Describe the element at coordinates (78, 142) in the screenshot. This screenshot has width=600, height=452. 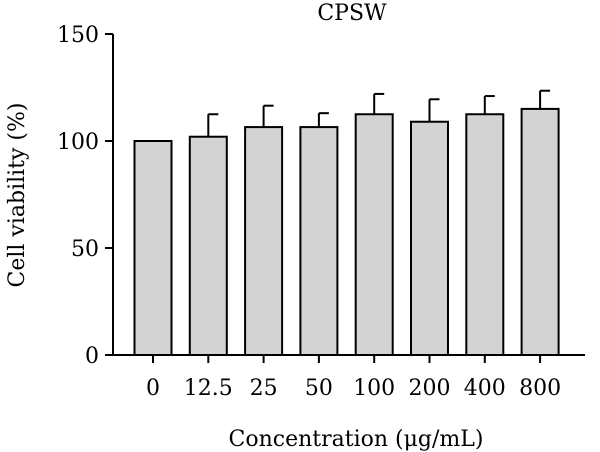
I see `y-tick-label: 100` at that location.